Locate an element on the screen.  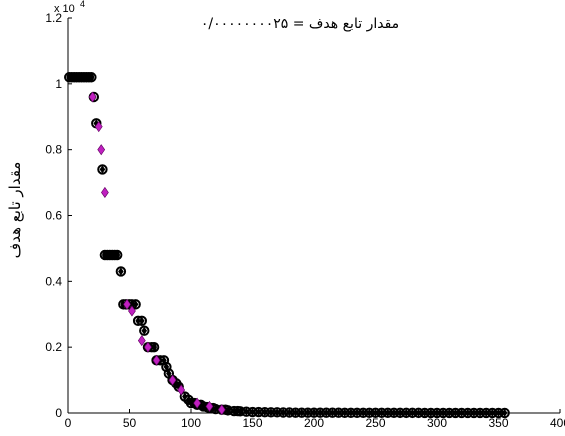
x-ticks: 0 50 100 150 200 250 300 350 400 is located at coordinates (315, 419).